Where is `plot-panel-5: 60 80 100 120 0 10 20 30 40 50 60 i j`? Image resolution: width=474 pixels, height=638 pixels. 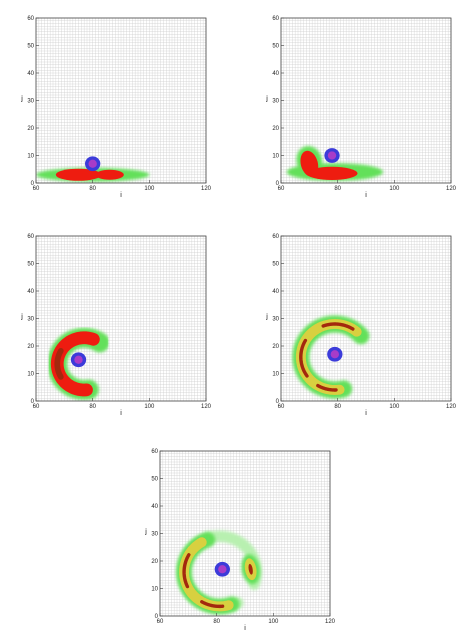
plot-panel-5: 60 80 100 120 0 10 20 30 40 50 60 i j is located at coordinates (236, 540).